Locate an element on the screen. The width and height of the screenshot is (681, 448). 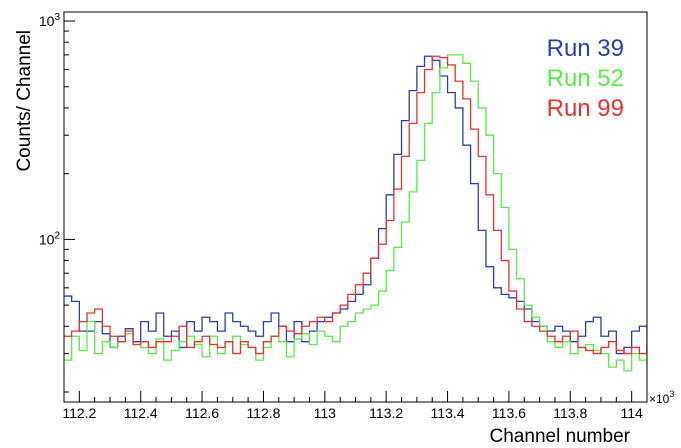
y-tick-exponent: 2 is located at coordinates (57, 235).